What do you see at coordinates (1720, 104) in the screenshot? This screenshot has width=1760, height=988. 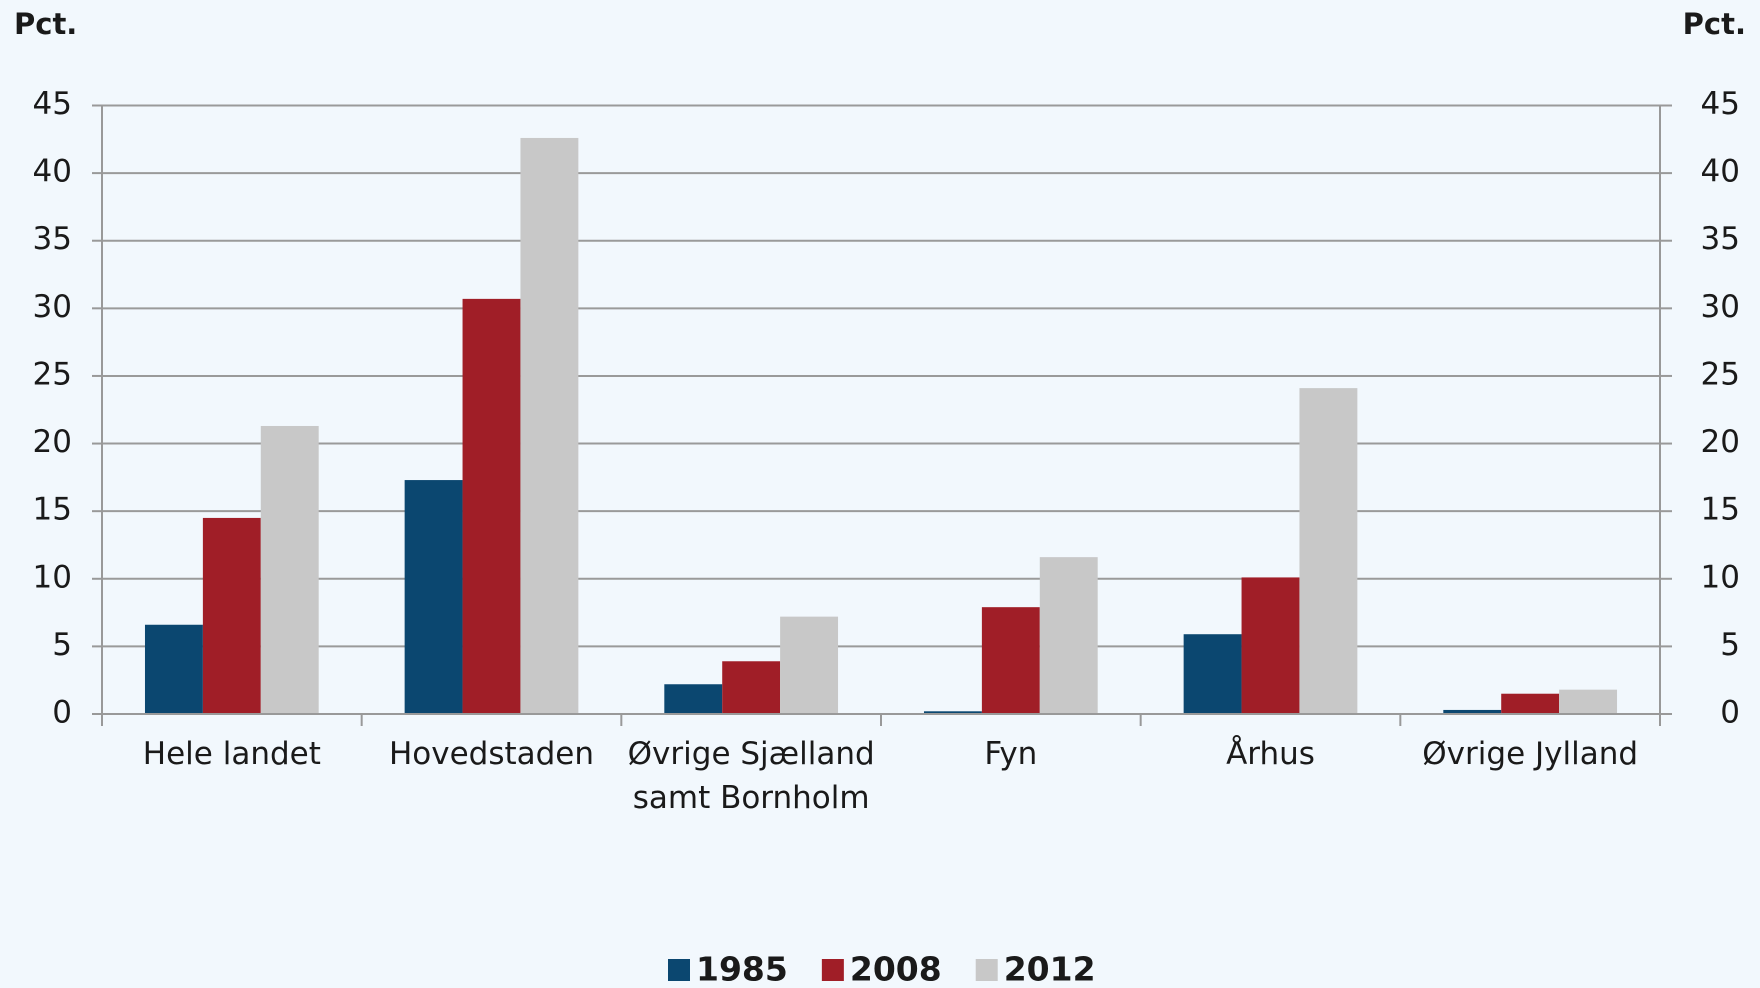 I see `y2-tick-label: 45` at bounding box center [1720, 104].